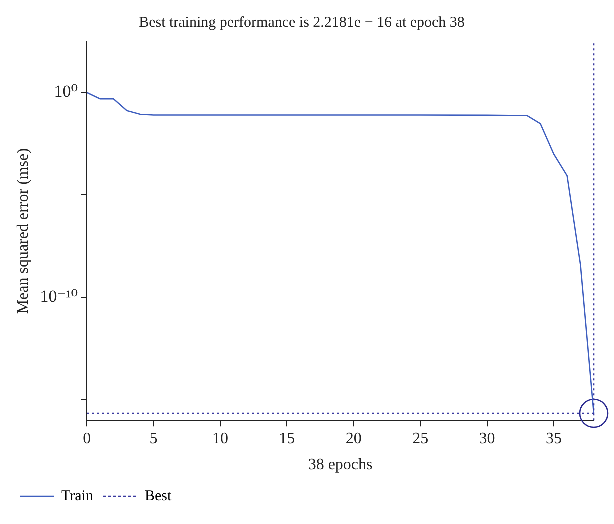 This screenshot has width=614, height=524. Describe the element at coordinates (220, 439) in the screenshot. I see `x-tick-label: 10` at that location.